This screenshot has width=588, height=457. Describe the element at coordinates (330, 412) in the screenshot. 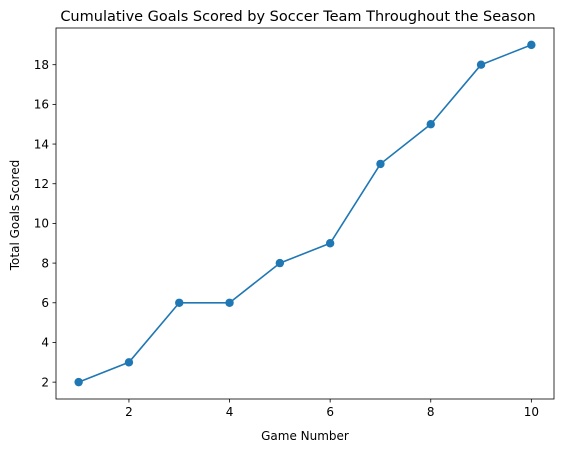

I see `x-tick-label: 6` at that location.